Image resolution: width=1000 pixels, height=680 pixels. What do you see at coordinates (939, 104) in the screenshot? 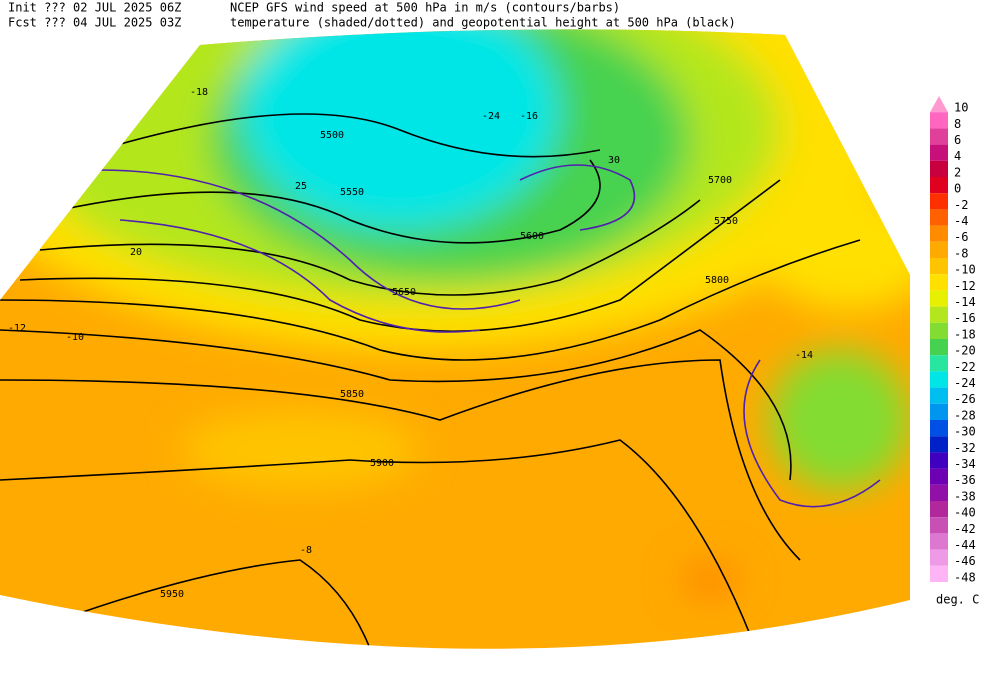
I see `colorbar-arrow` at bounding box center [939, 104].